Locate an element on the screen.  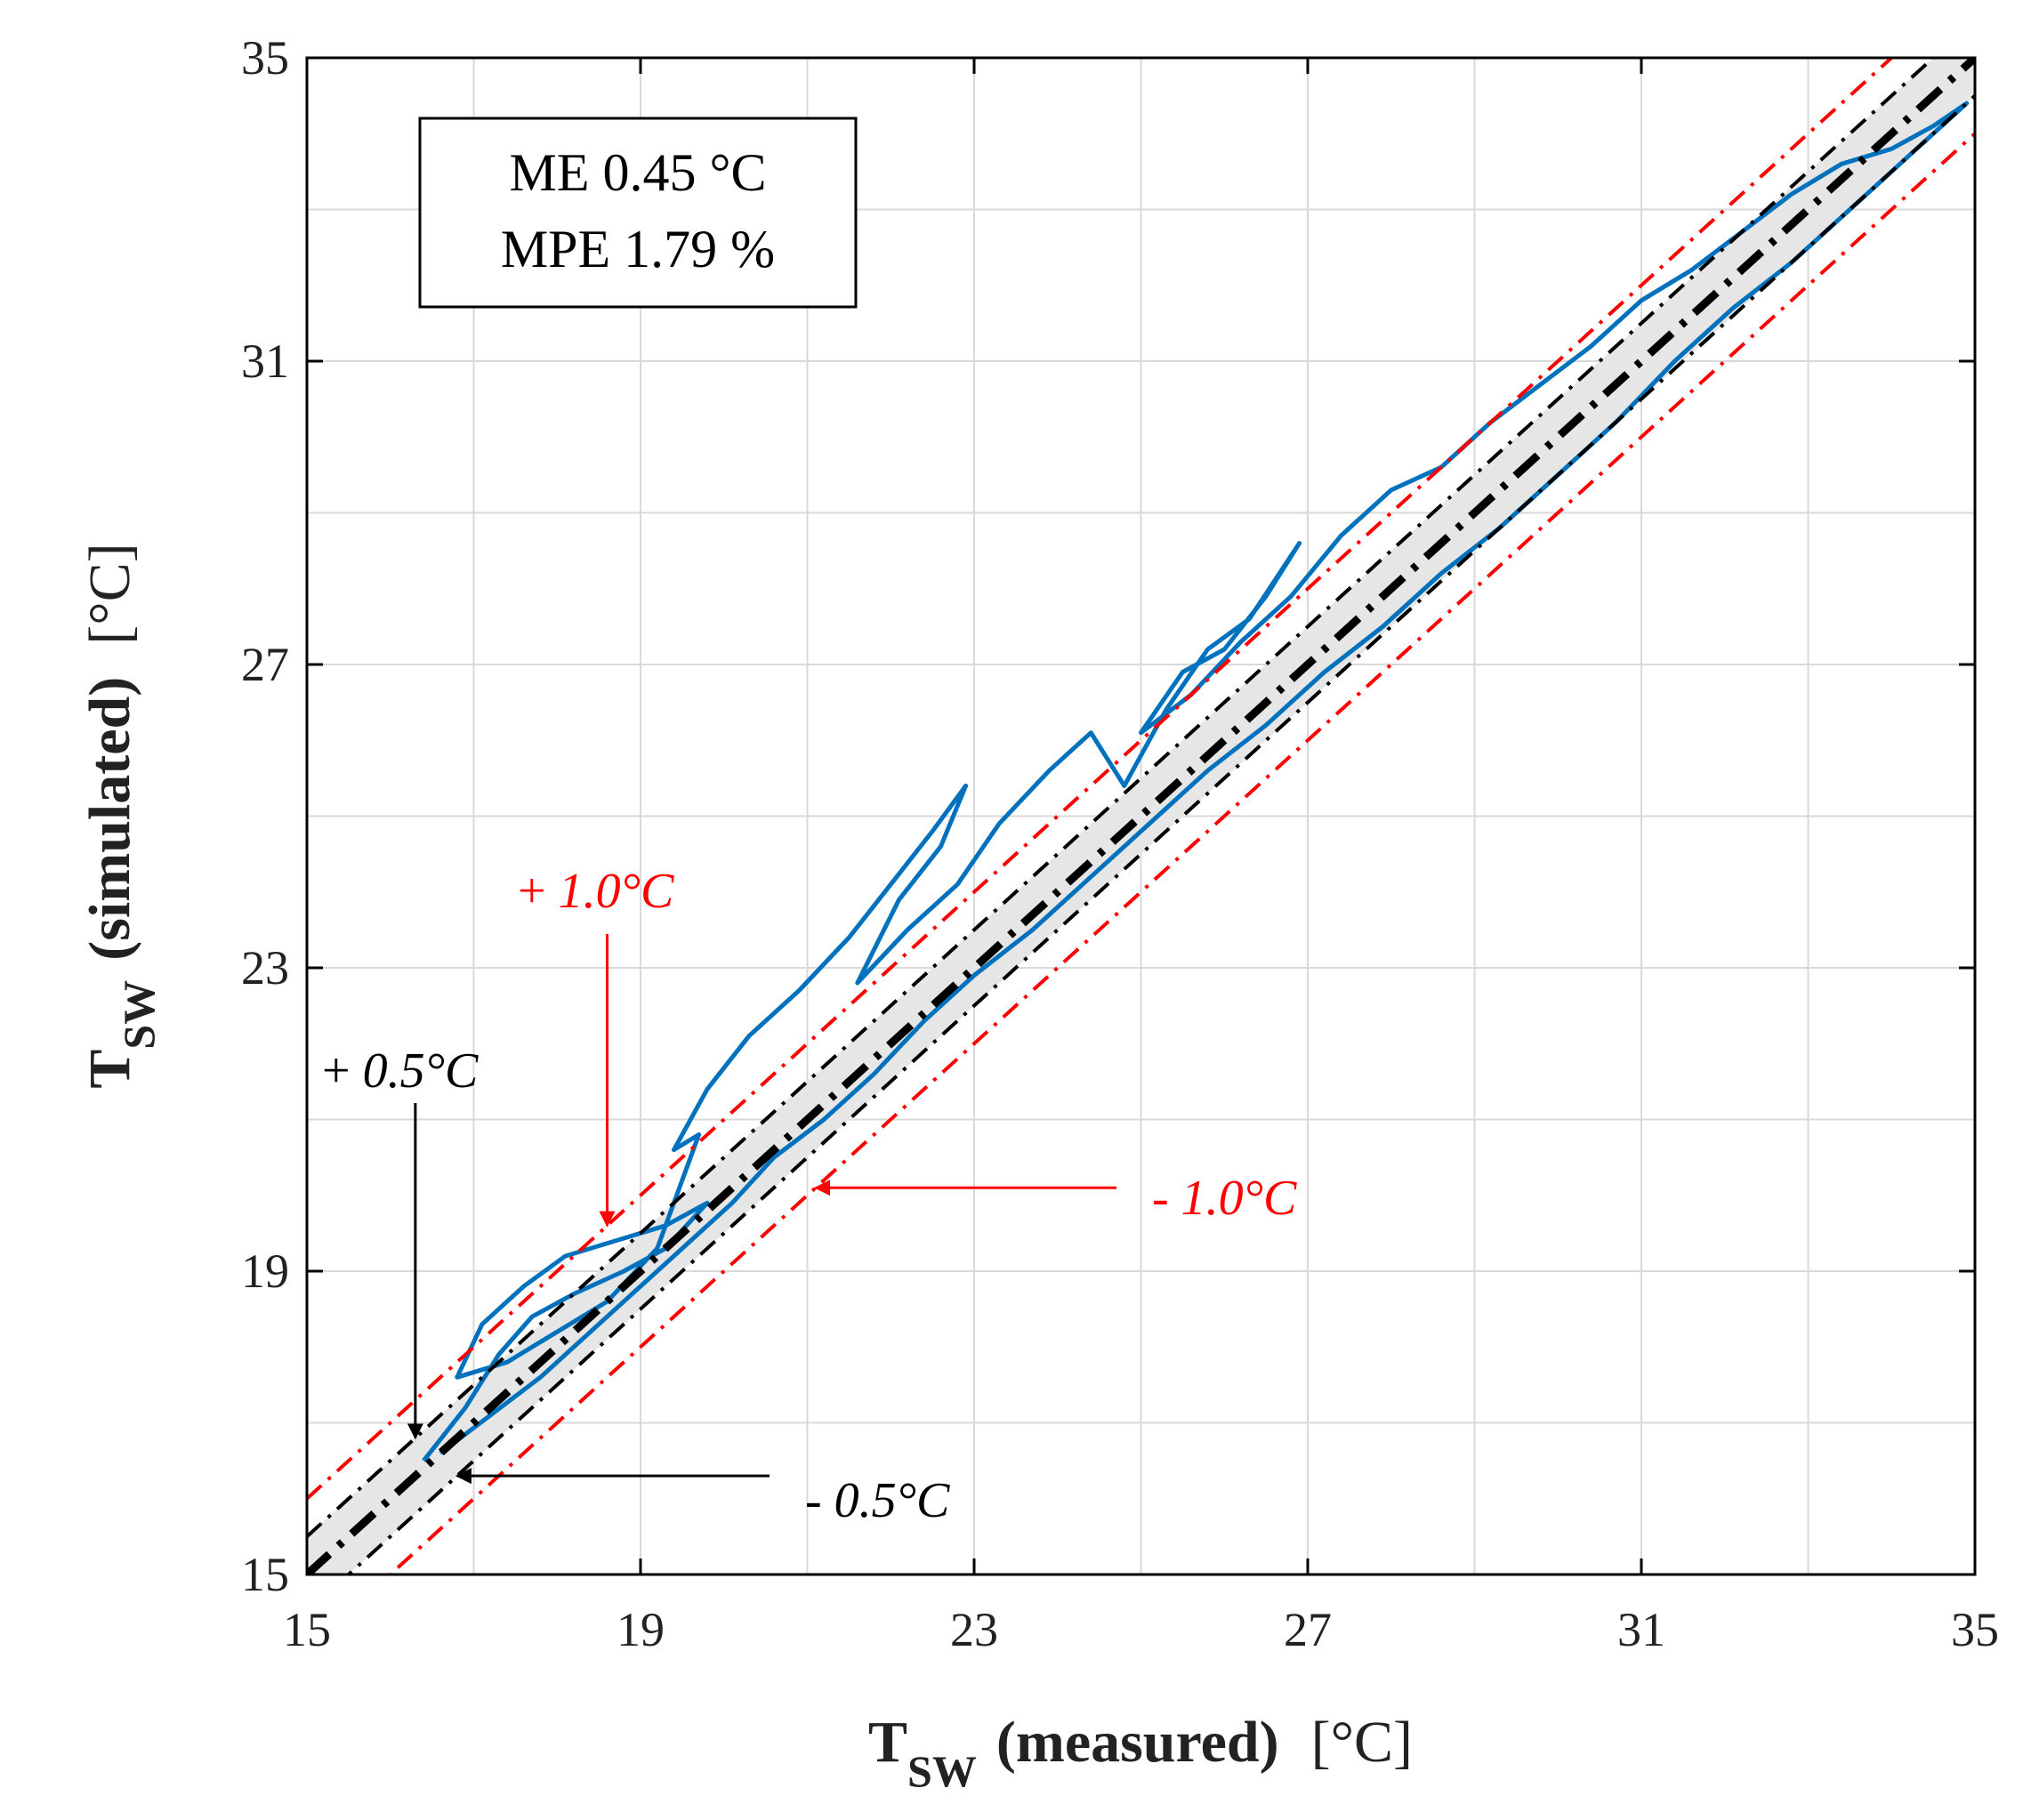
y-tick-label: 35 is located at coordinates (265, 58).